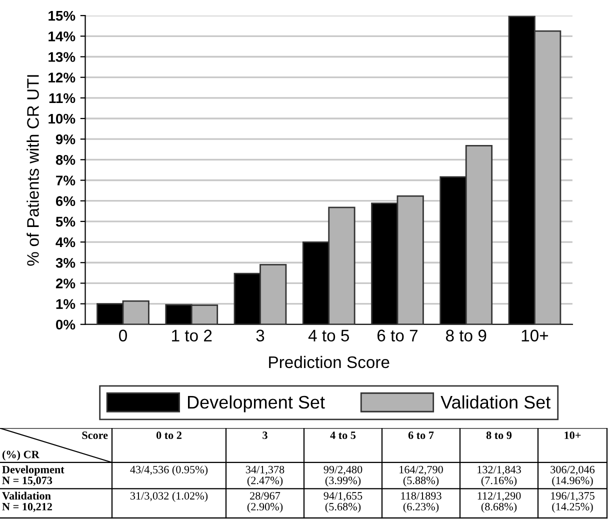 The image size is (609, 519). Describe the element at coordinates (466, 336) in the screenshot. I see `x-tick-label: 8 to 9` at that location.